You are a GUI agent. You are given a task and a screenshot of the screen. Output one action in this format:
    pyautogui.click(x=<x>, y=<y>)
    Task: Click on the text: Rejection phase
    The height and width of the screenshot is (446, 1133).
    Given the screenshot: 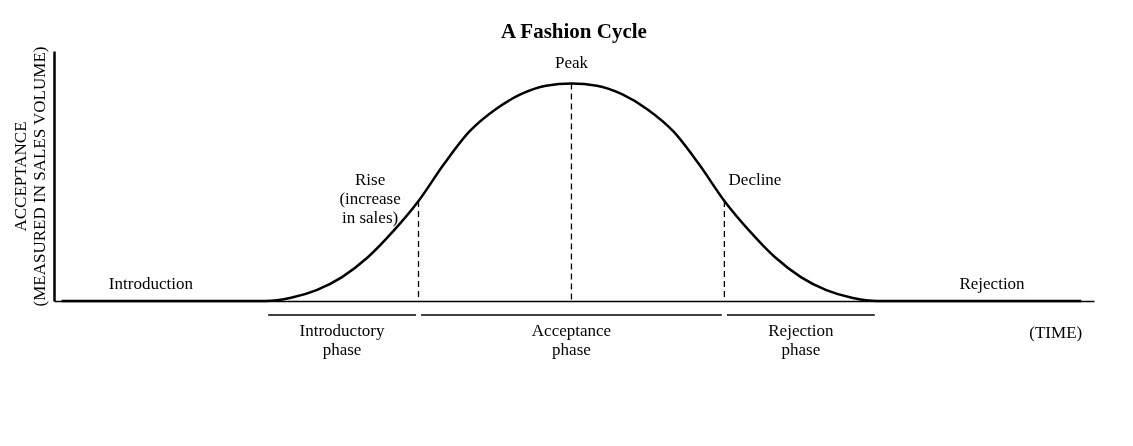 What is the action you would take?
    pyautogui.click(x=801, y=340)
    